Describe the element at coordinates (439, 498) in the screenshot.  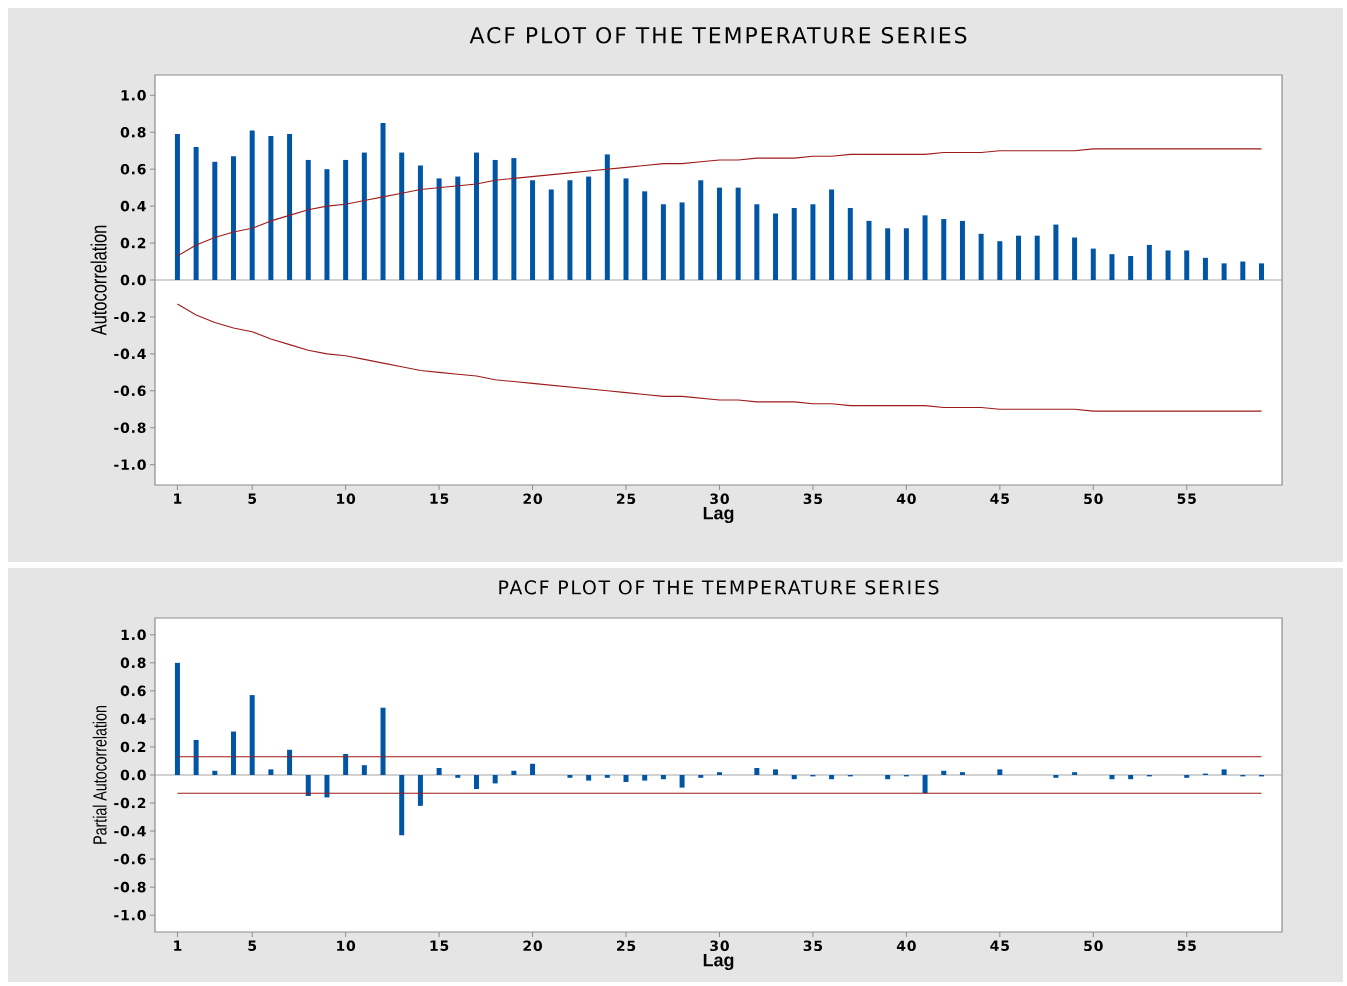
I see `x-tick-label: 15` at that location.